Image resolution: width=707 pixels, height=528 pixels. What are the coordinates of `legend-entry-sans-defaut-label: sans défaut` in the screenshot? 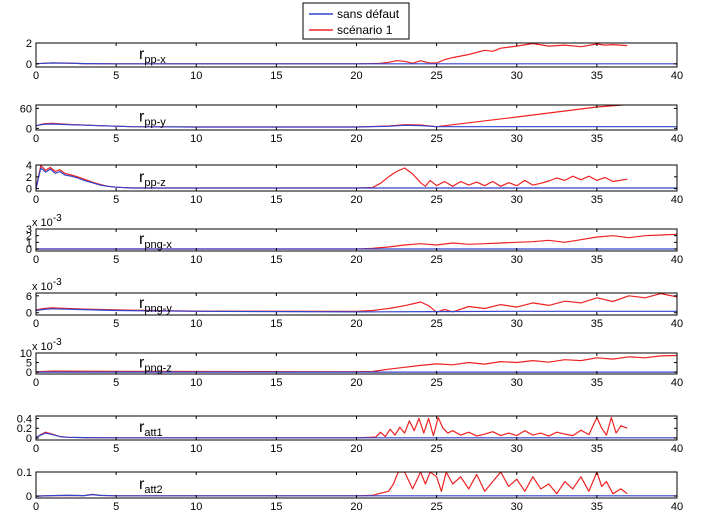 It's located at (368, 14).